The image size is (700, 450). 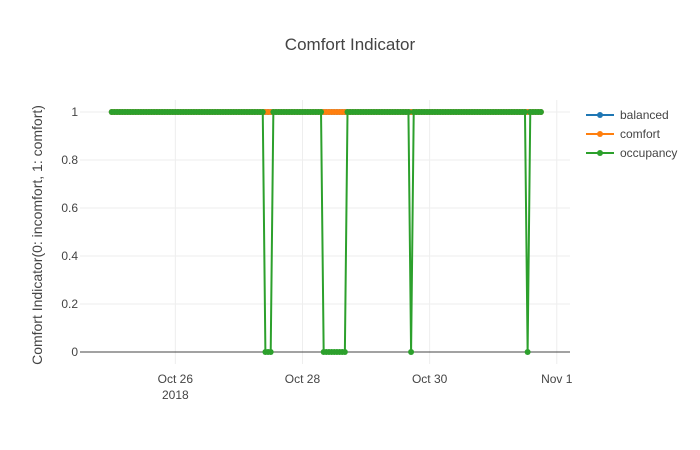 What do you see at coordinates (648, 153) in the screenshot?
I see `legend-label: occupancy` at bounding box center [648, 153].